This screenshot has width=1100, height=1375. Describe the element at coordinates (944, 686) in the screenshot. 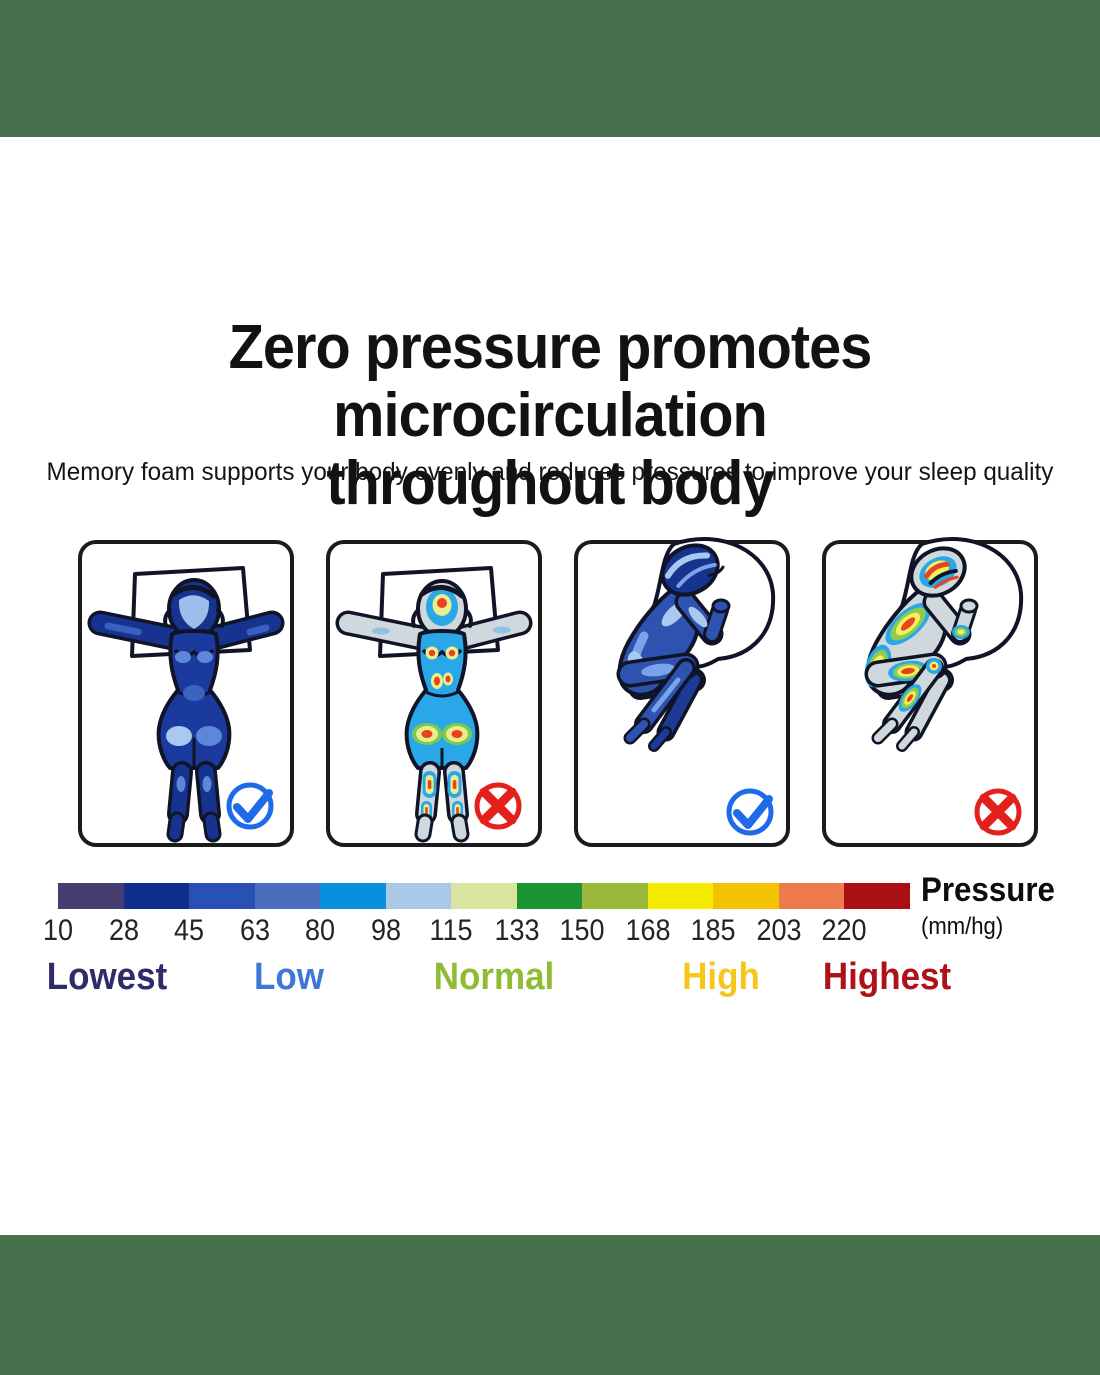

I see `figure-side-sleeper-points` at that location.